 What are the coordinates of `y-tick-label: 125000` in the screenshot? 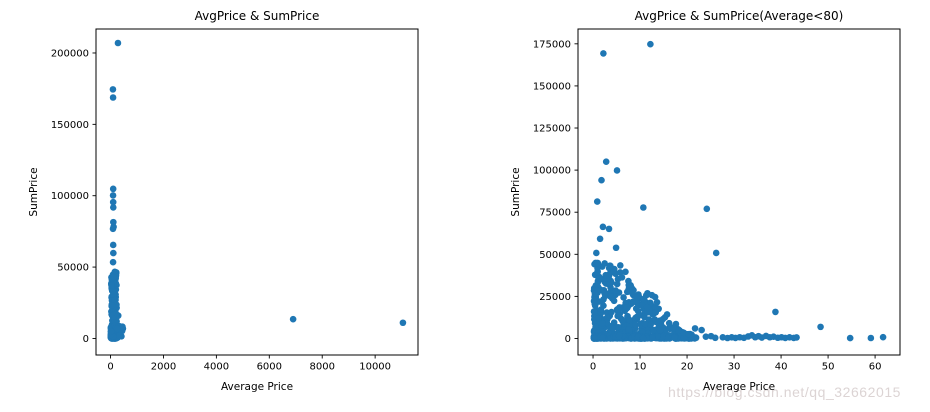 It's located at (552, 129).